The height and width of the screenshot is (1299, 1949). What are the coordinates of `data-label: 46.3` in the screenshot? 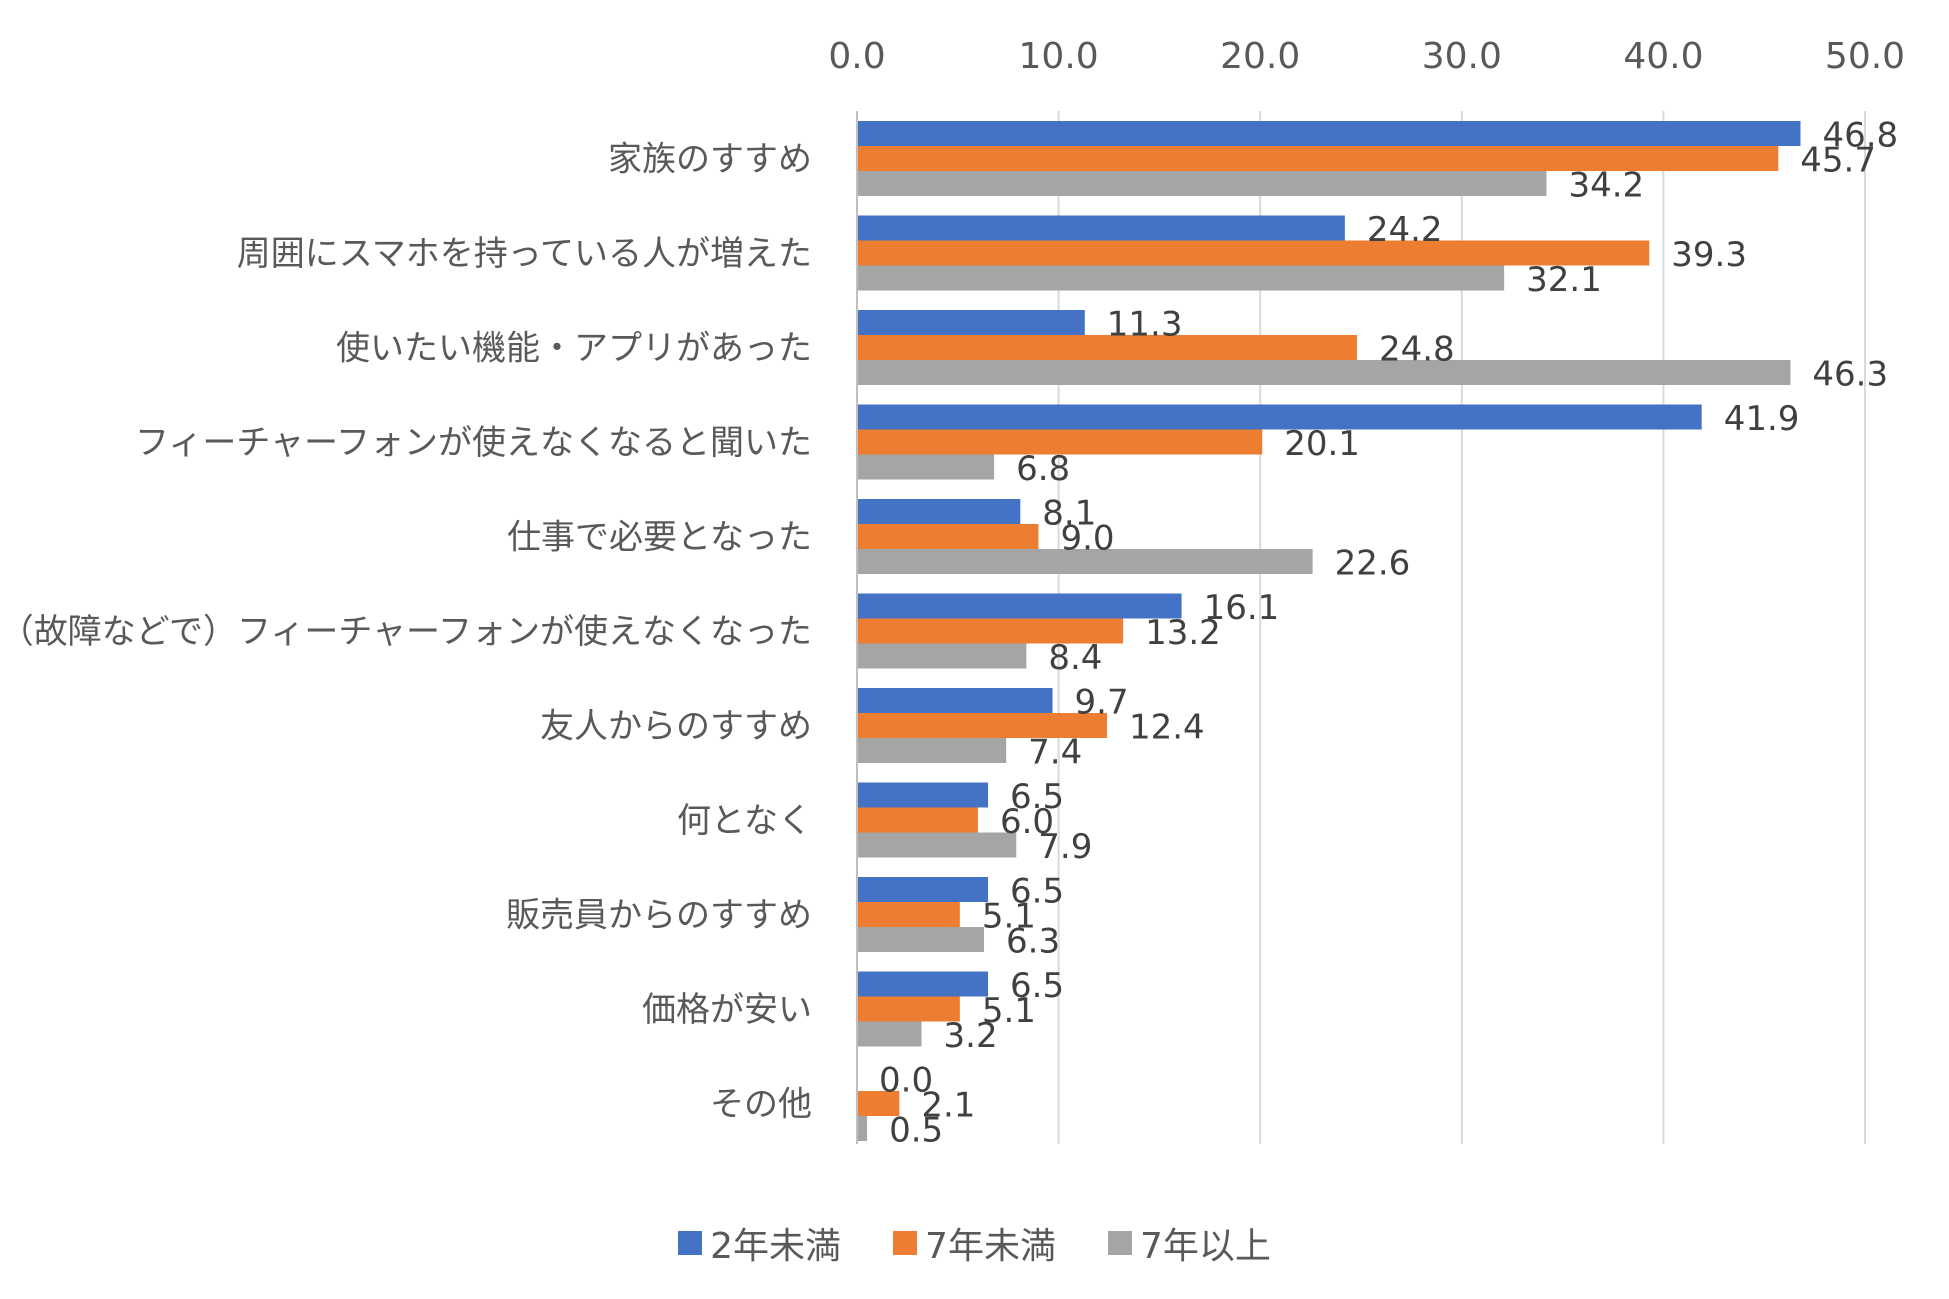 It's located at (1850, 375).